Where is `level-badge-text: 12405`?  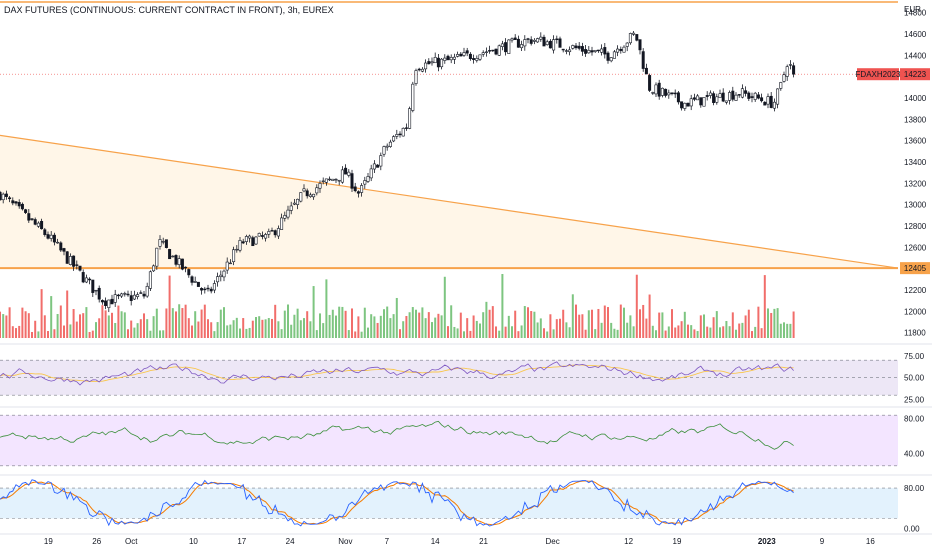
level-badge-text: 12405 is located at coordinates (915, 268).